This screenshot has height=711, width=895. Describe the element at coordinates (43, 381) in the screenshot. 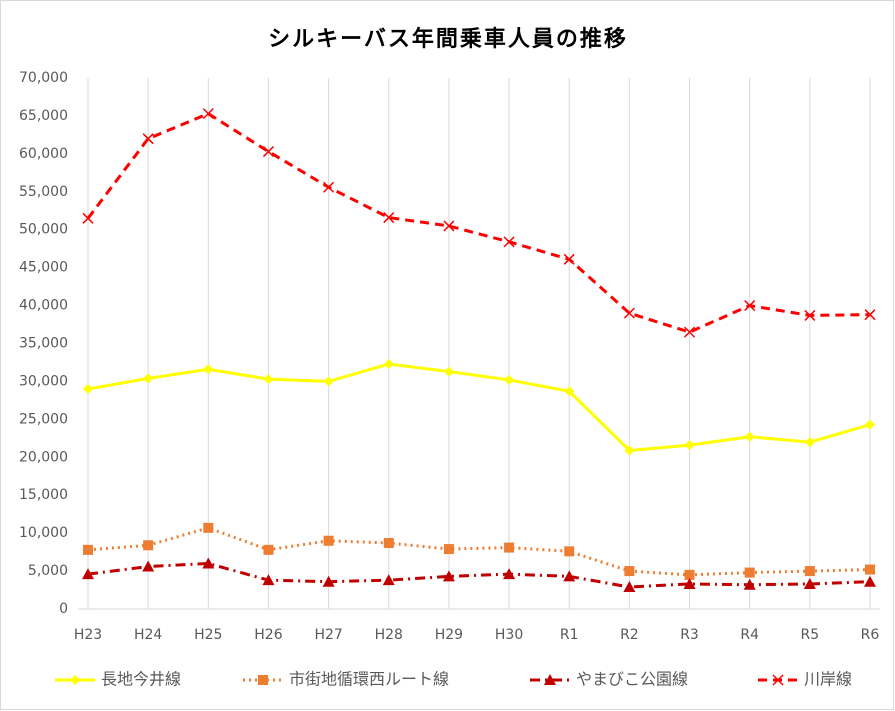

I see `y-tick-label: 30,000` at that location.